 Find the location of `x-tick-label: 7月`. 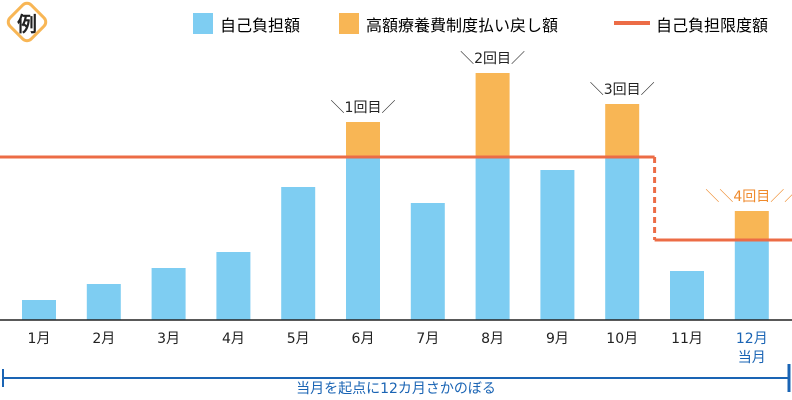

x-tick-label: 7月 is located at coordinates (427, 339).